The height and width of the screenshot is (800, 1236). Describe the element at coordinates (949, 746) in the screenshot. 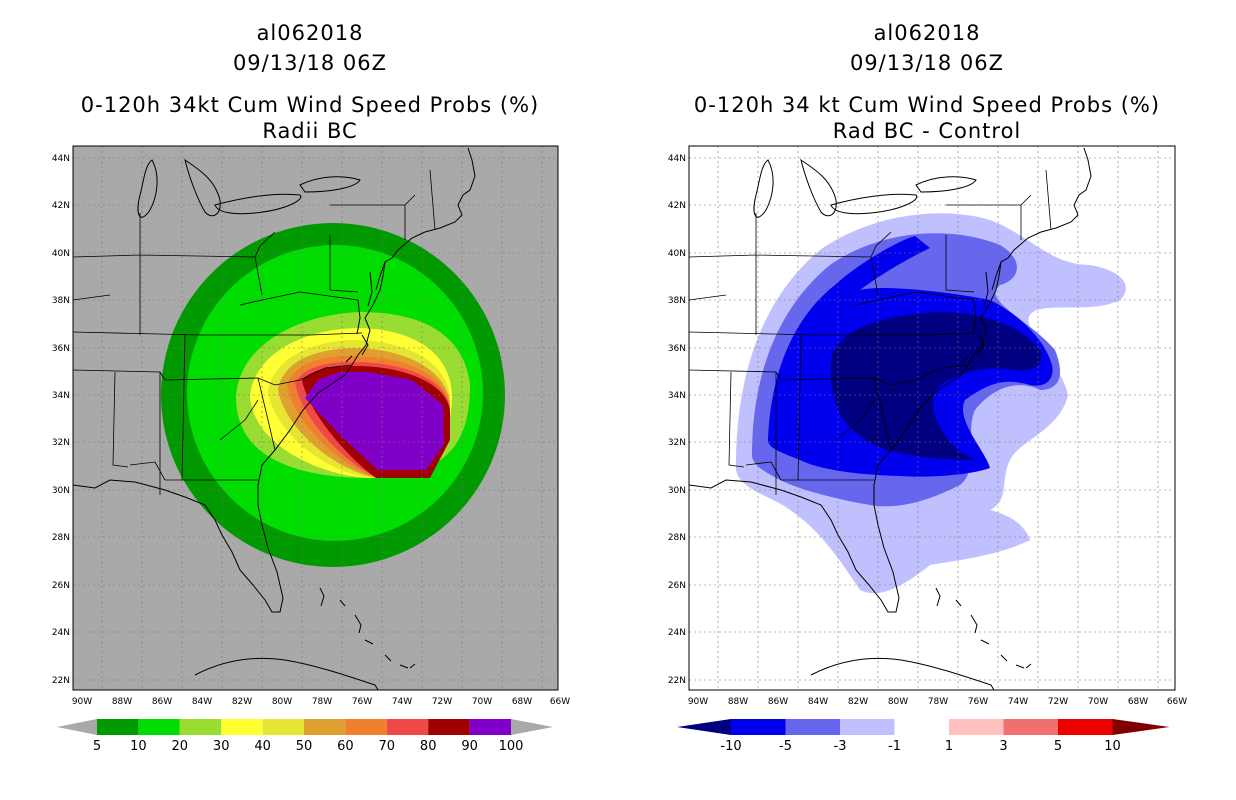

I see `colorbar-label: 1` at that location.